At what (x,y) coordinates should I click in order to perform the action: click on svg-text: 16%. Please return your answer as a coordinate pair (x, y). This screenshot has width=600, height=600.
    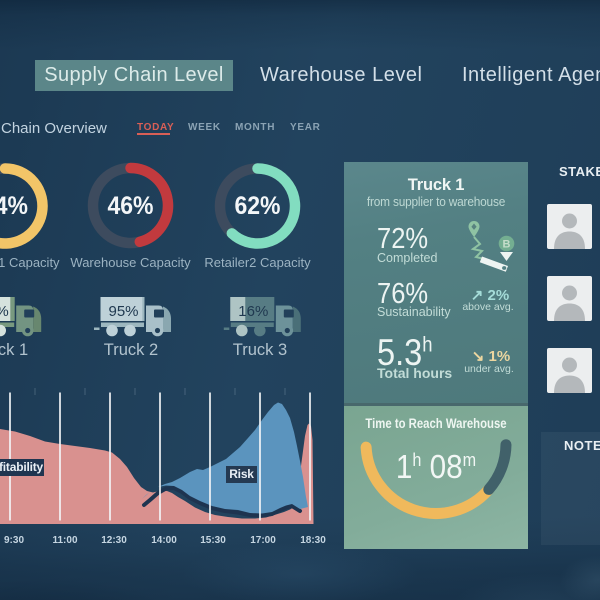
    Looking at the image, I should click on (253, 311).